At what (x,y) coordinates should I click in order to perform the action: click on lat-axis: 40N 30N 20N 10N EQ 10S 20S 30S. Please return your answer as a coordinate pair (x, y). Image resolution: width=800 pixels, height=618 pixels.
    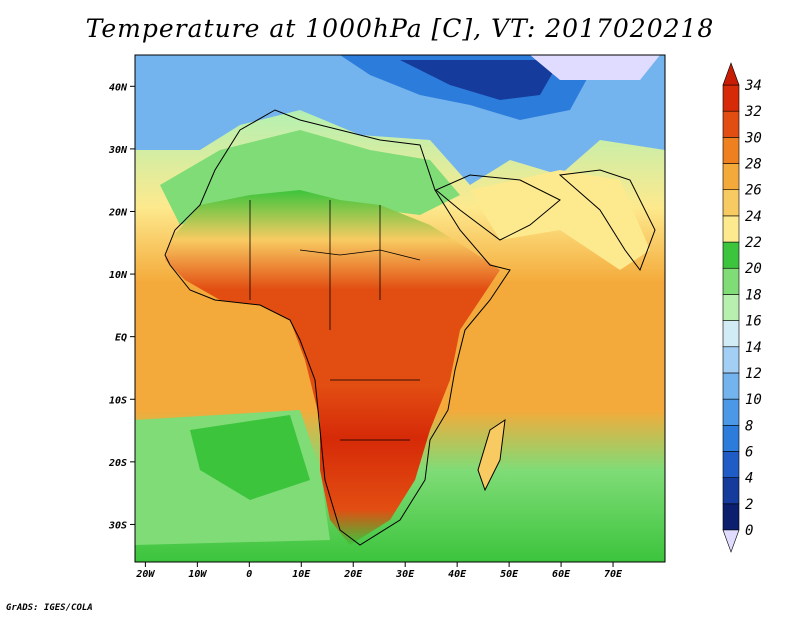
    Looking at the image, I should click on (121, 306).